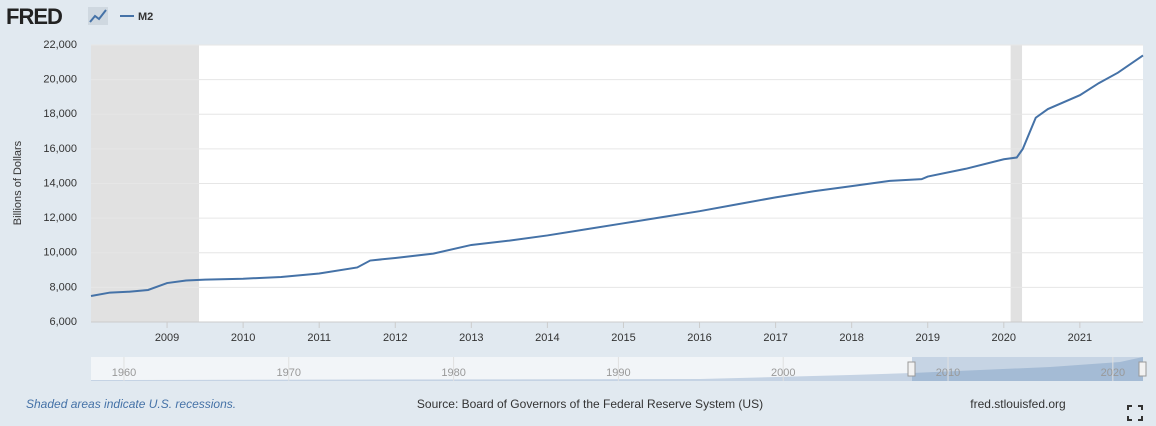 This screenshot has height=426, width=1156. I want to click on logo: FRED, so click(34, 16).